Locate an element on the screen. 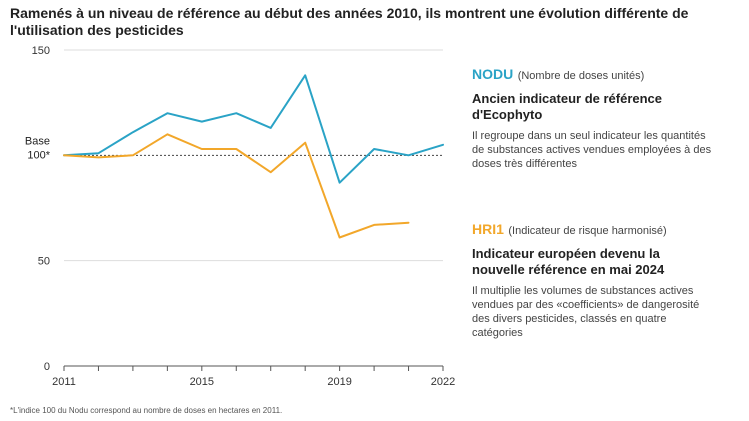 This screenshot has height=421, width=749. y-tick-label-0: 0 is located at coordinates (47, 367).